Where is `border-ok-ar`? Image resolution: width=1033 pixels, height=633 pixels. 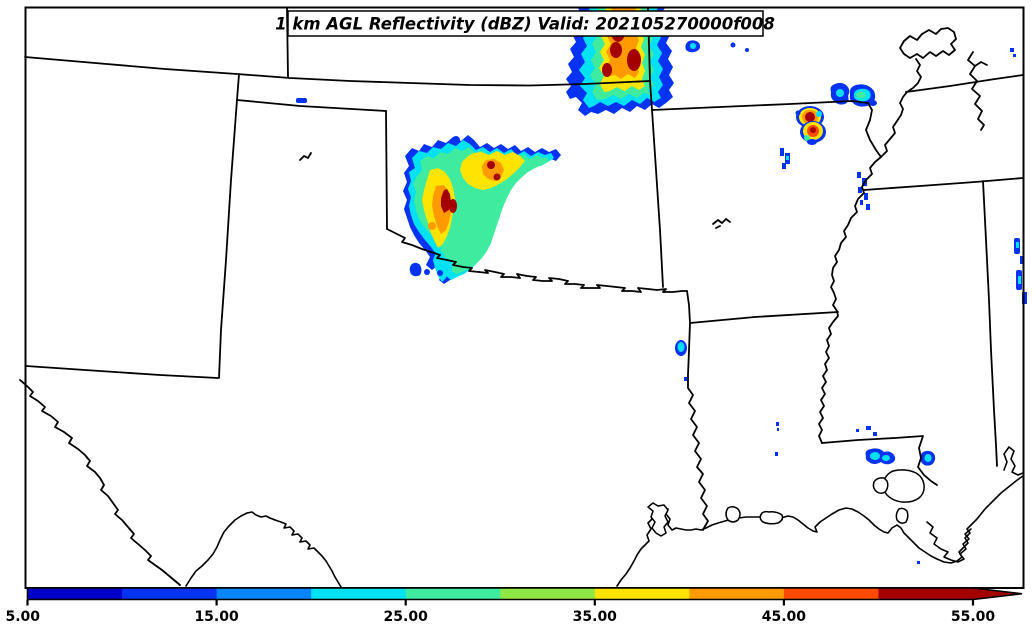 border-ok-ar is located at coordinates (656, 184).